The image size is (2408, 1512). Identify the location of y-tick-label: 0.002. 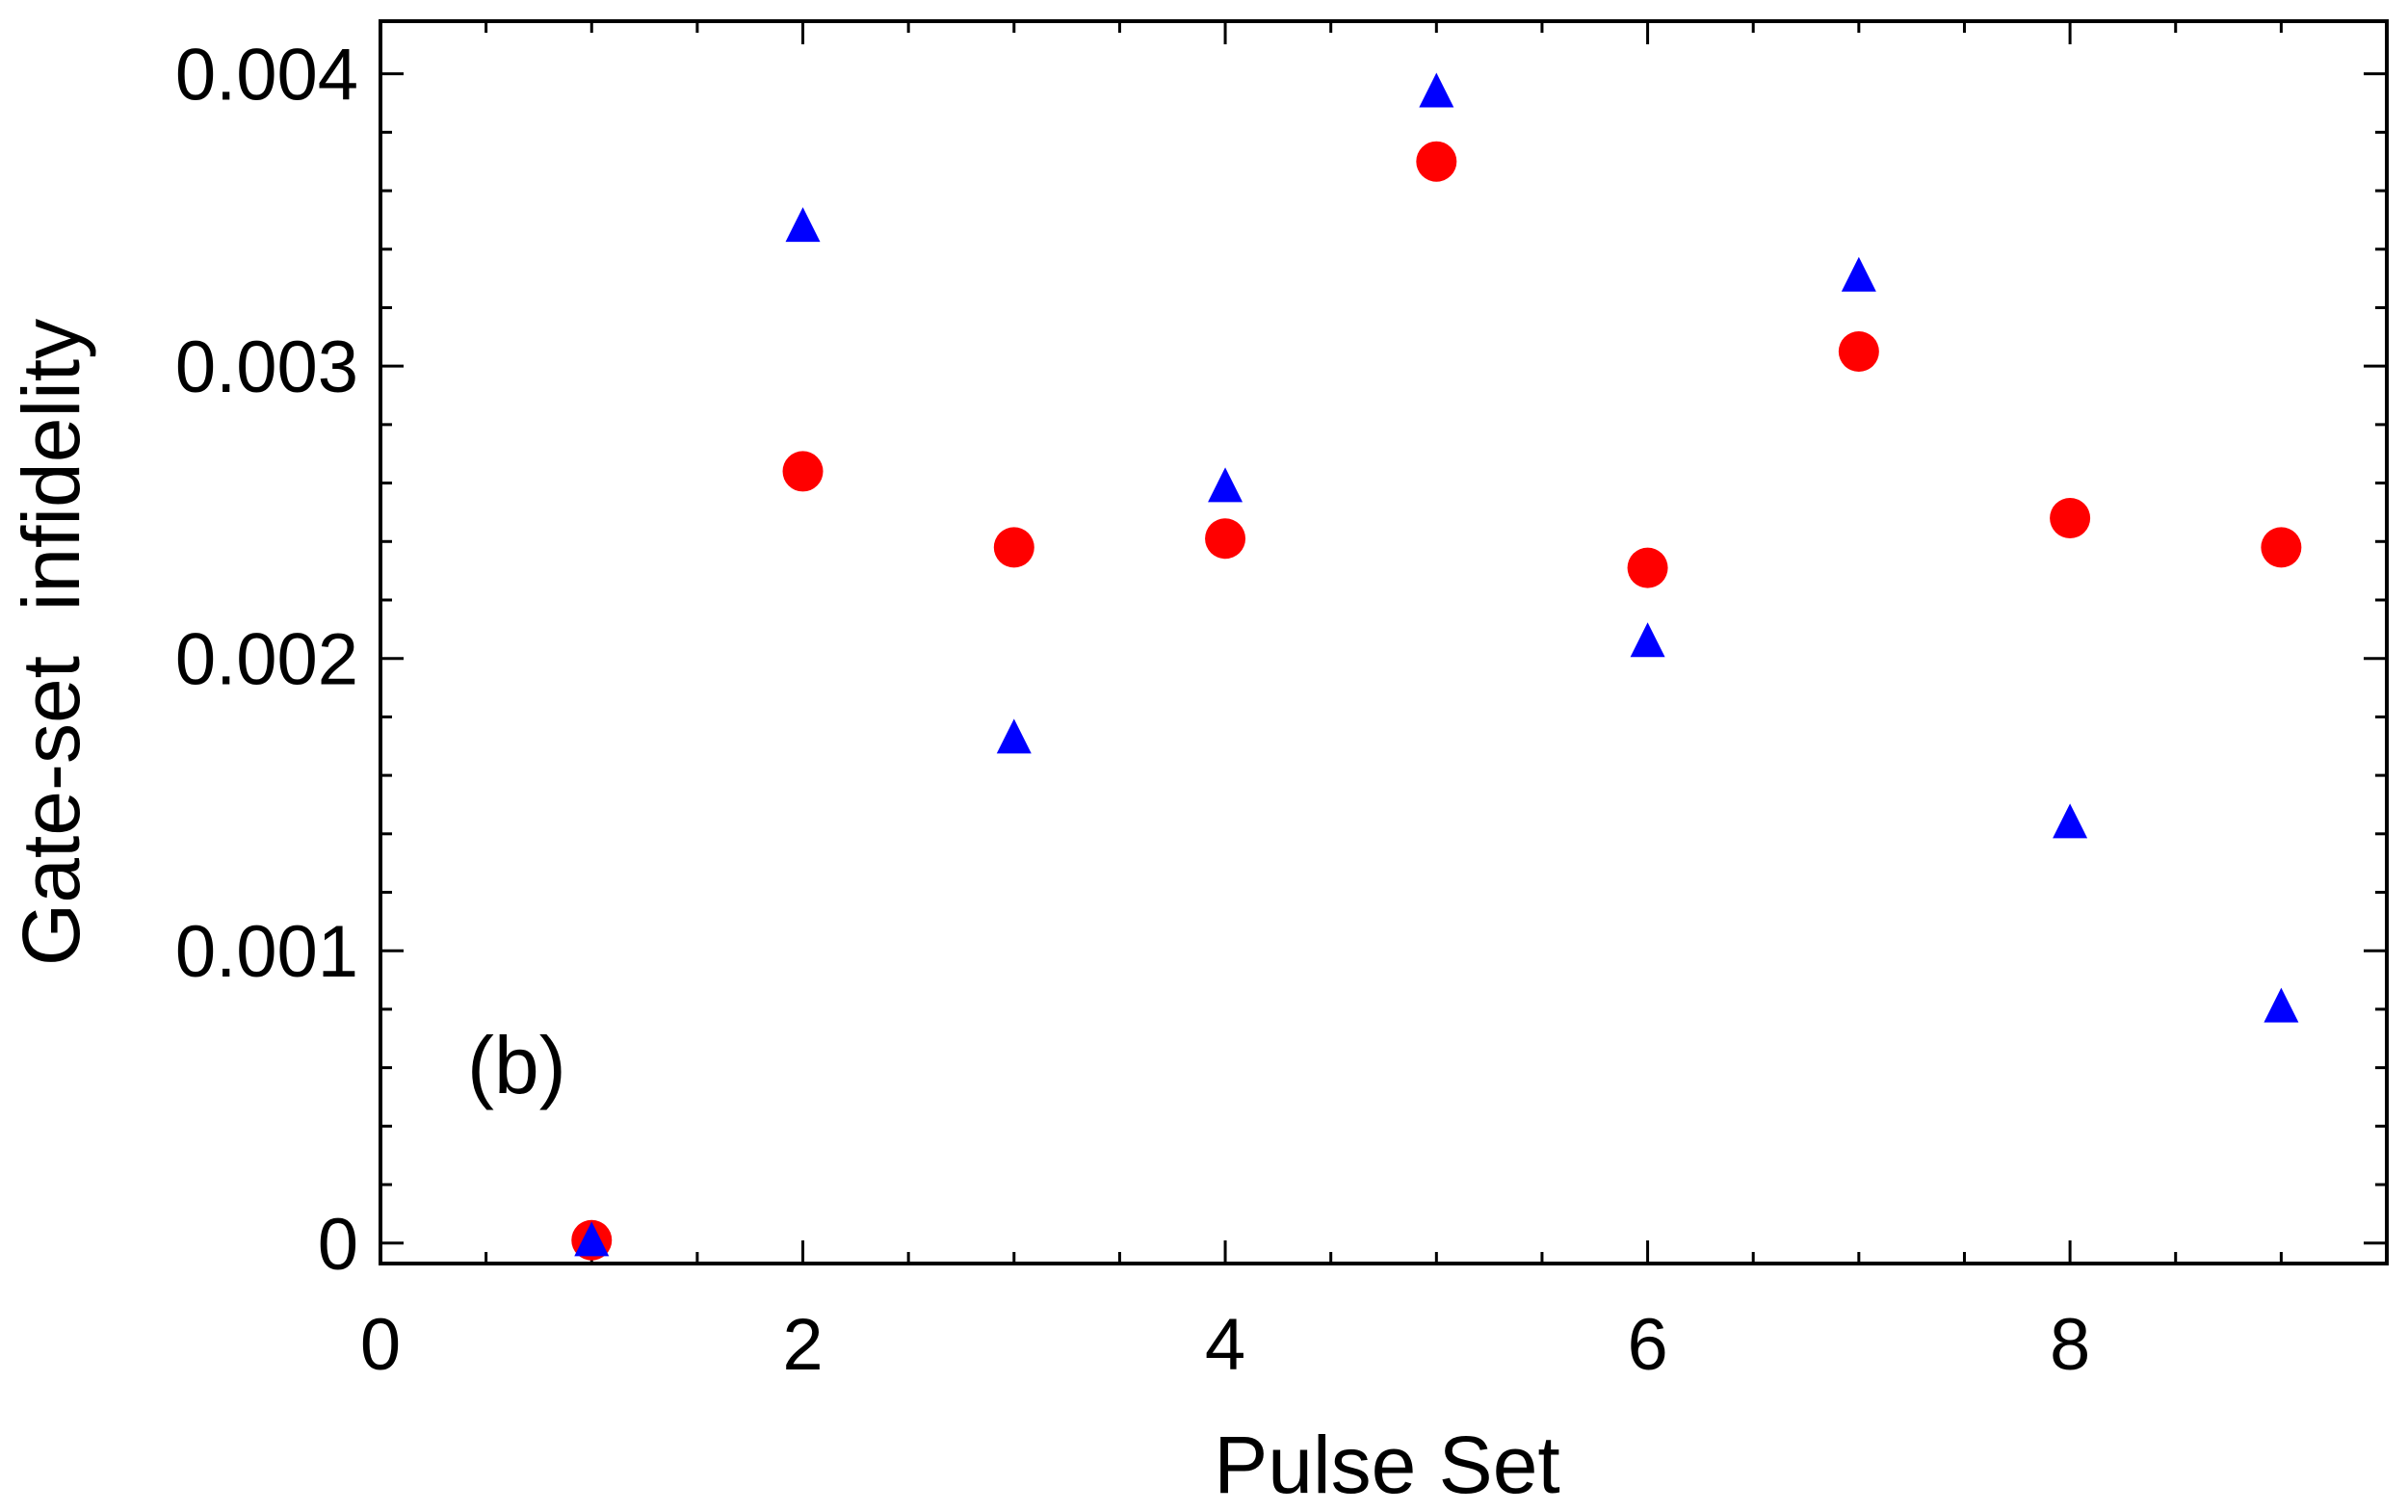
(266, 660).